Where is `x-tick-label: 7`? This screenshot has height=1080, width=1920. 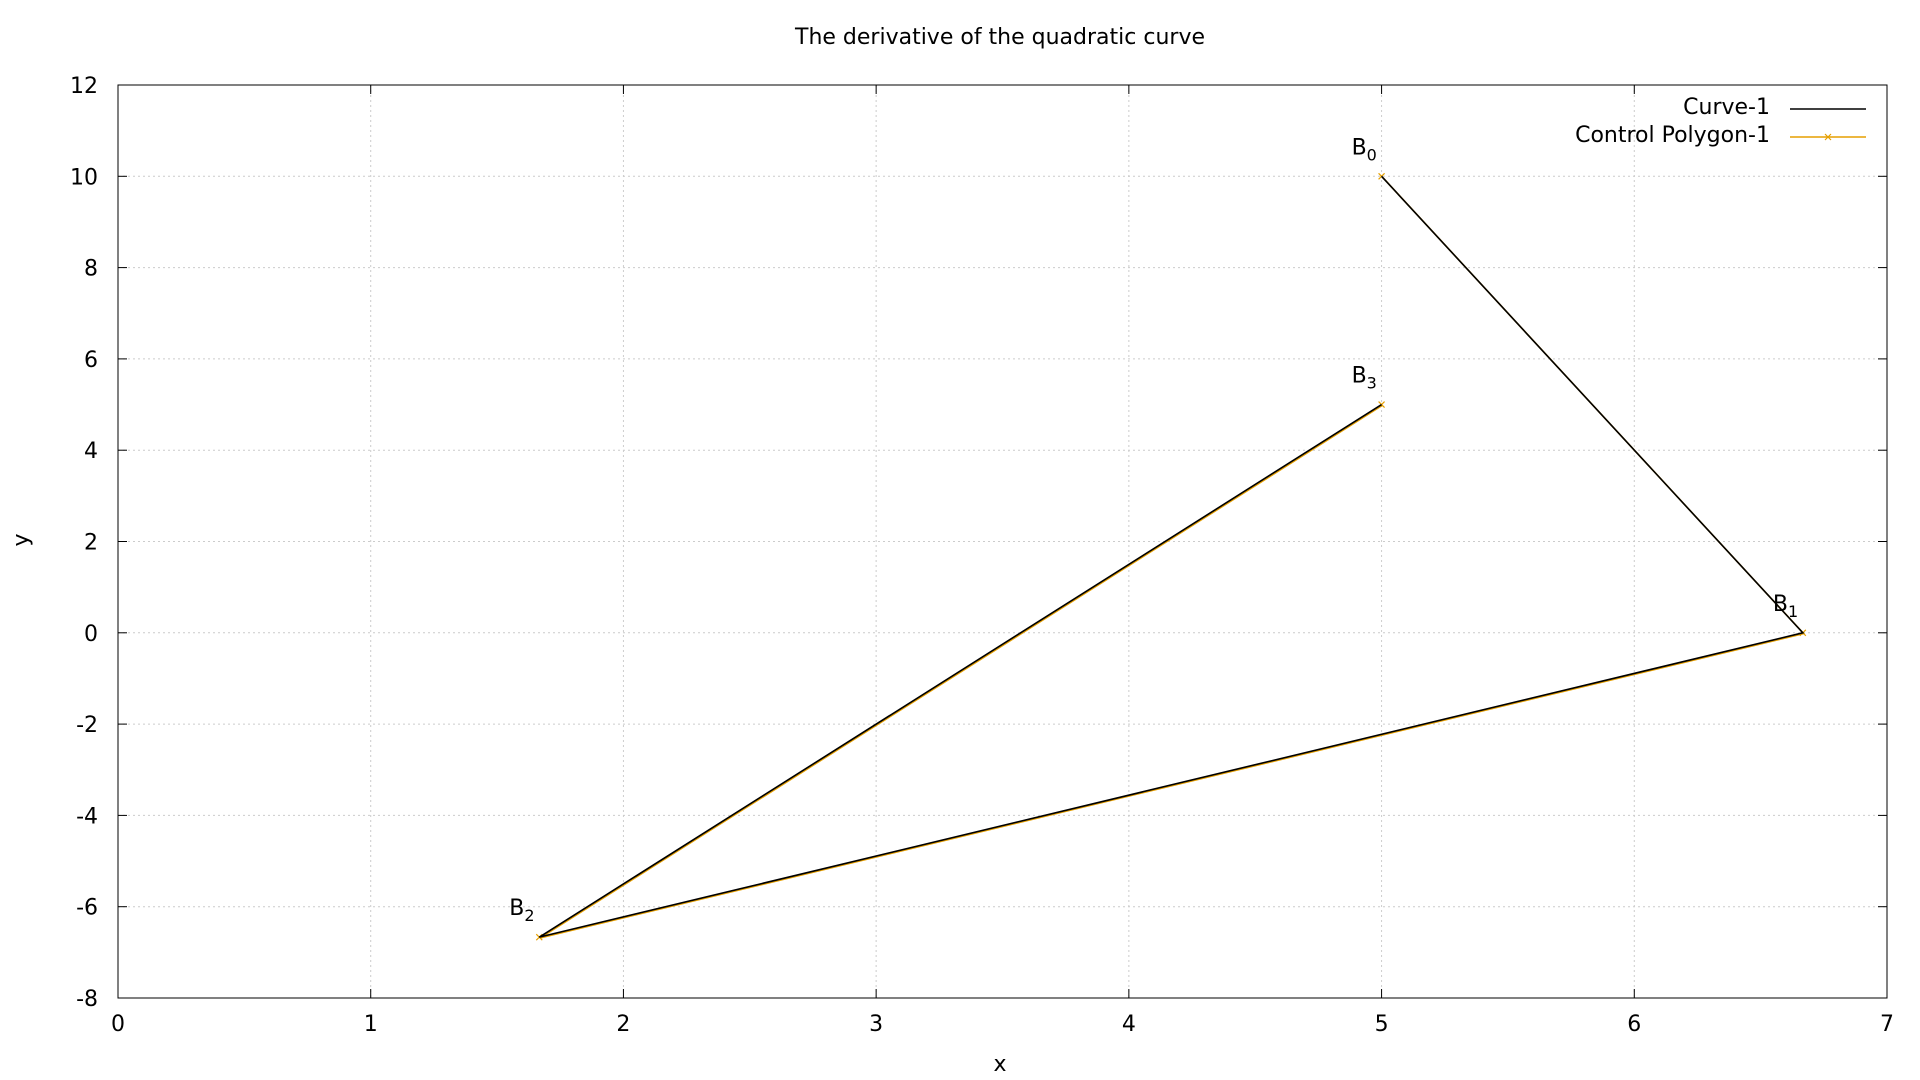
x-tick-label: 7 is located at coordinates (1887, 1024).